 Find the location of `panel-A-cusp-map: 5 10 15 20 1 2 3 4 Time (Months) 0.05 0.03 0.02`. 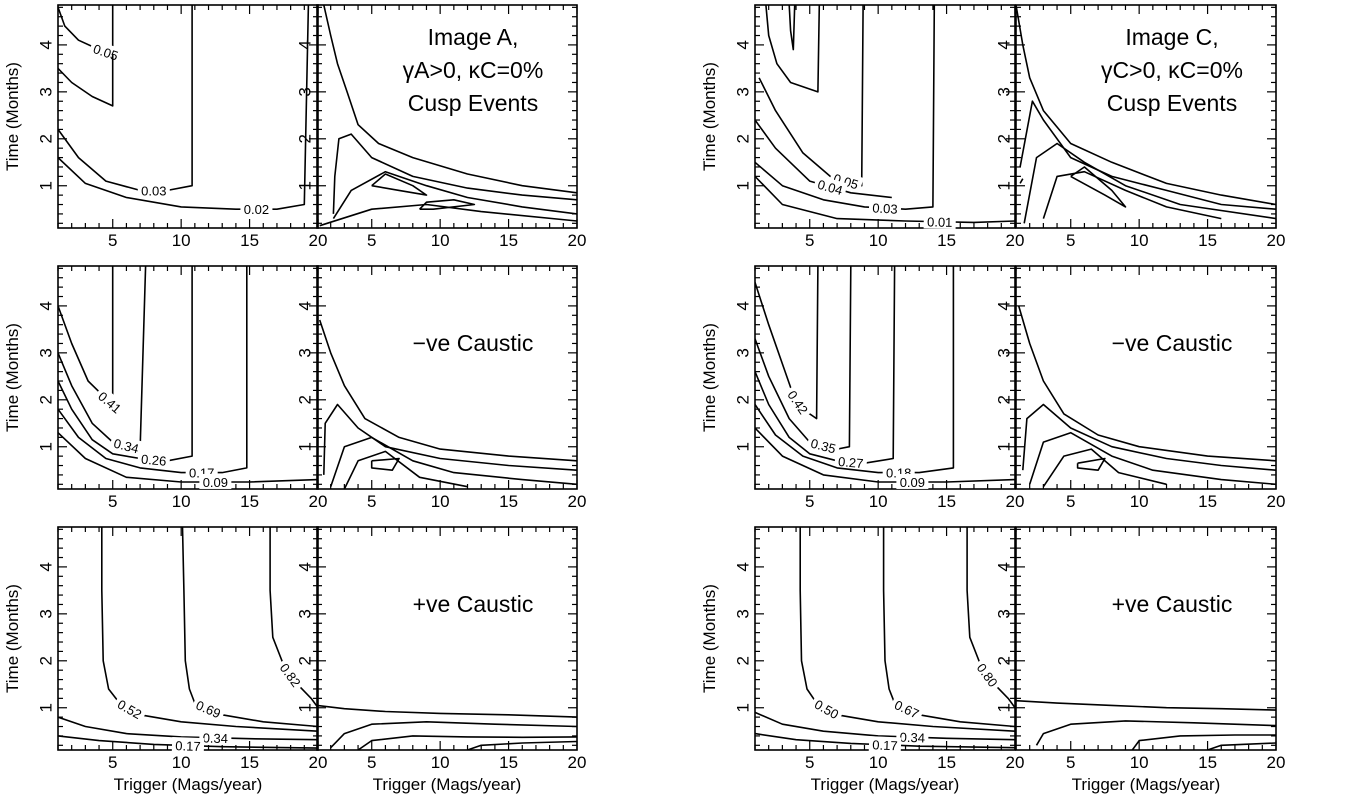

panel-A-cusp-map: 5 10 15 20 1 2 3 4 Time (Months) 0.05 0.03 0.02 is located at coordinates (165, 127).